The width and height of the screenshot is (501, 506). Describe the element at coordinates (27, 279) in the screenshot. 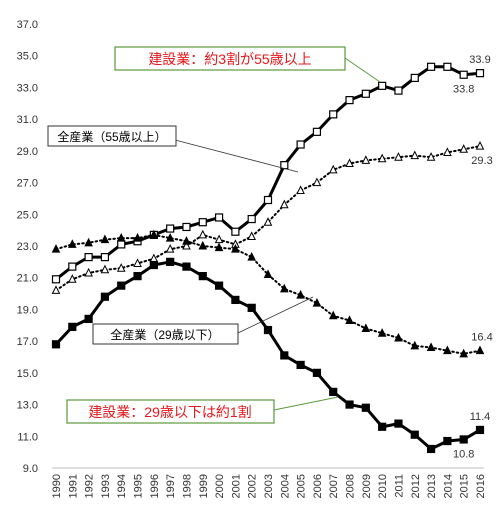

I see `y-tick-label: 21.0` at that location.